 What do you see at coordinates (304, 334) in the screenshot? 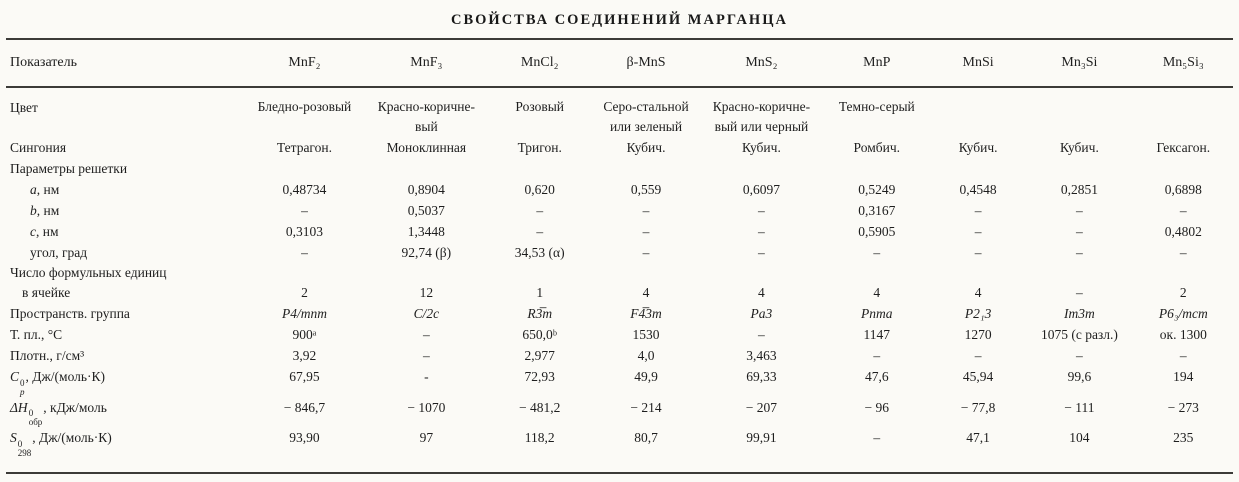
I see `cell: 900ᵃ` at bounding box center [304, 334].